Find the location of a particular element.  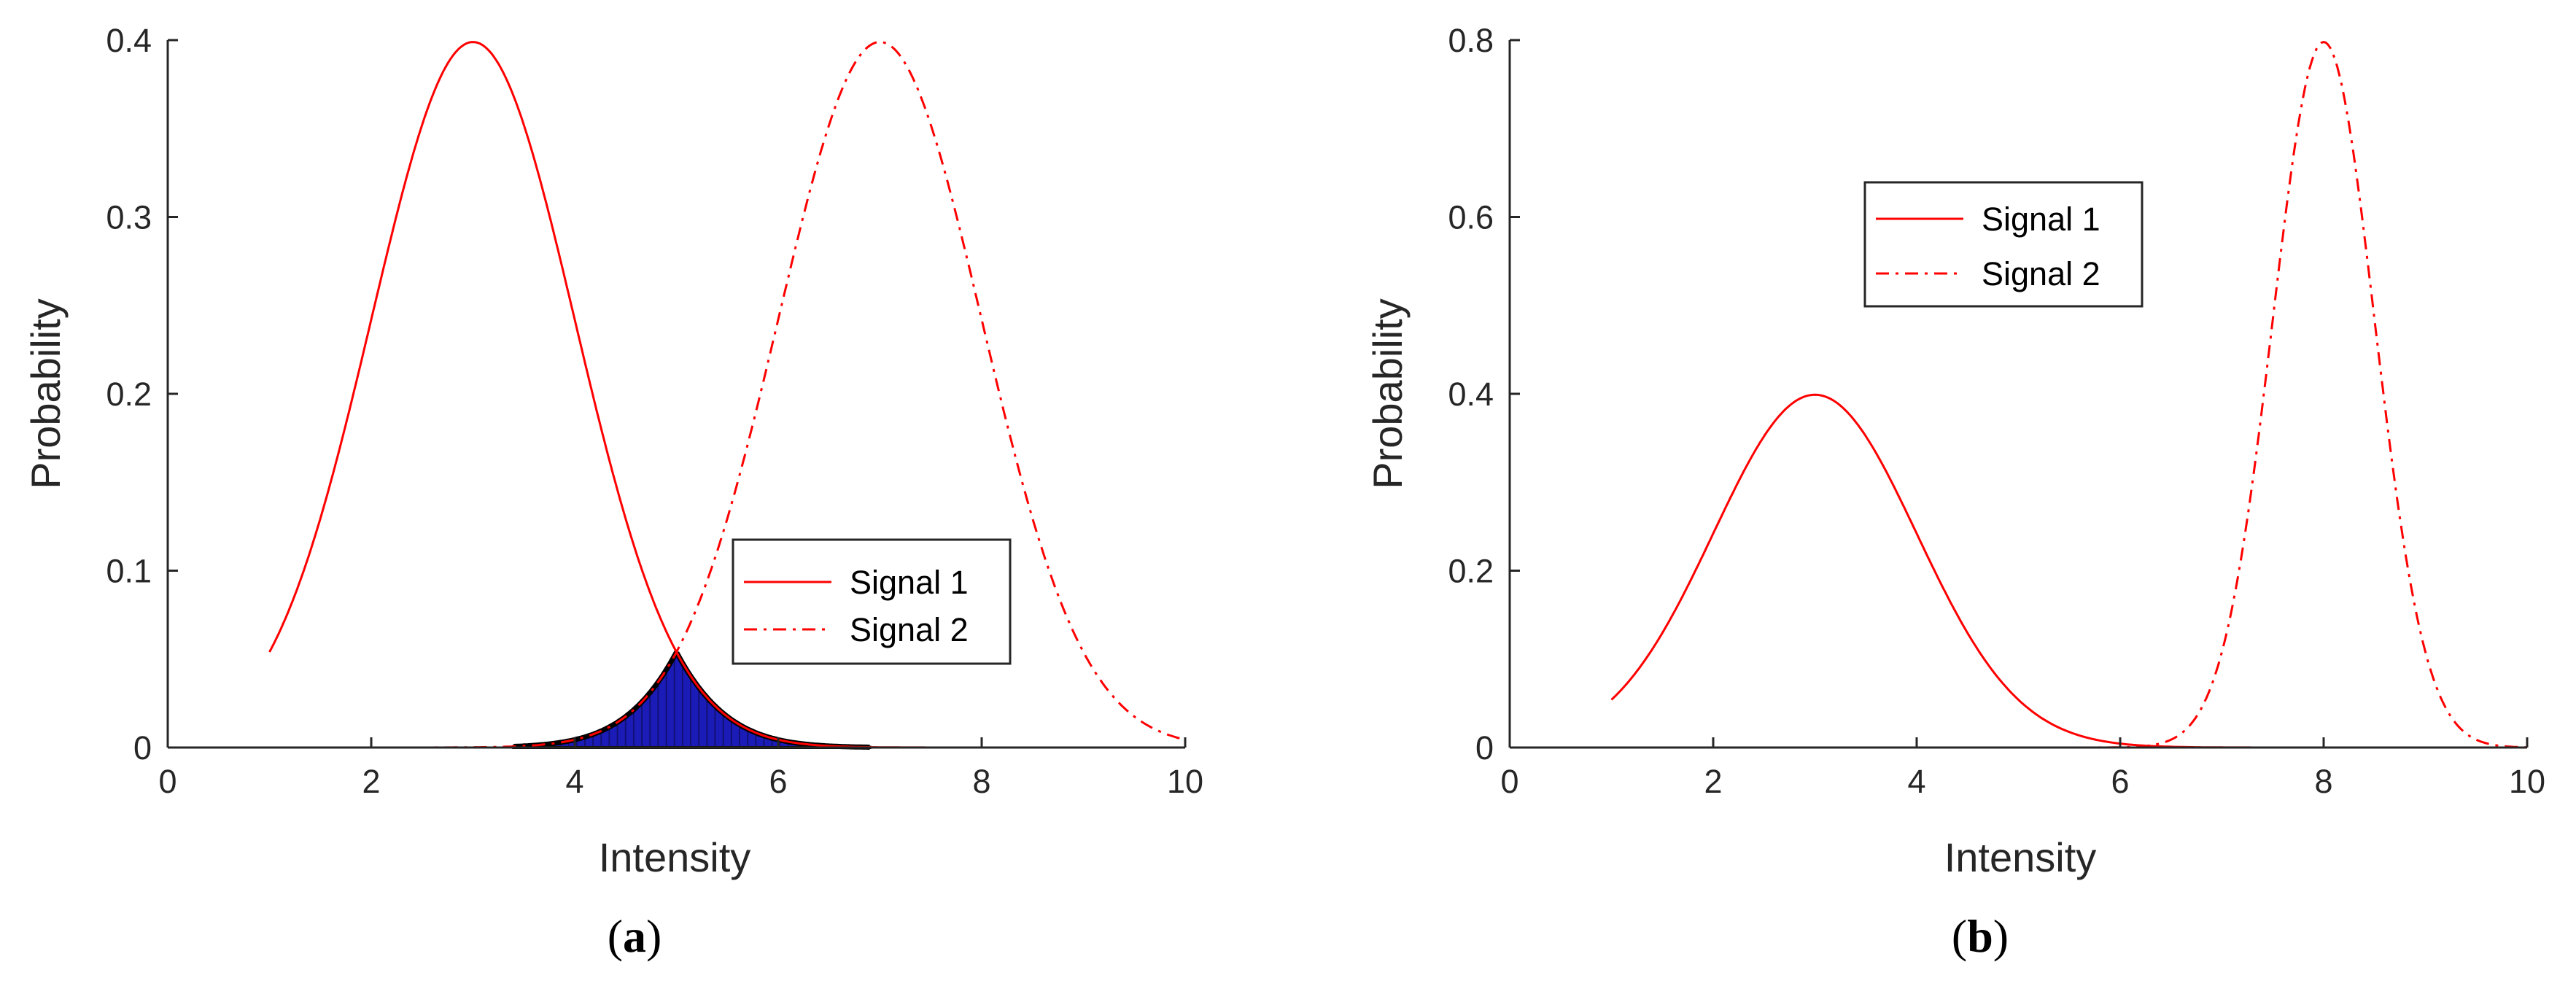

panel-b-caption: (b) is located at coordinates (1981, 936).